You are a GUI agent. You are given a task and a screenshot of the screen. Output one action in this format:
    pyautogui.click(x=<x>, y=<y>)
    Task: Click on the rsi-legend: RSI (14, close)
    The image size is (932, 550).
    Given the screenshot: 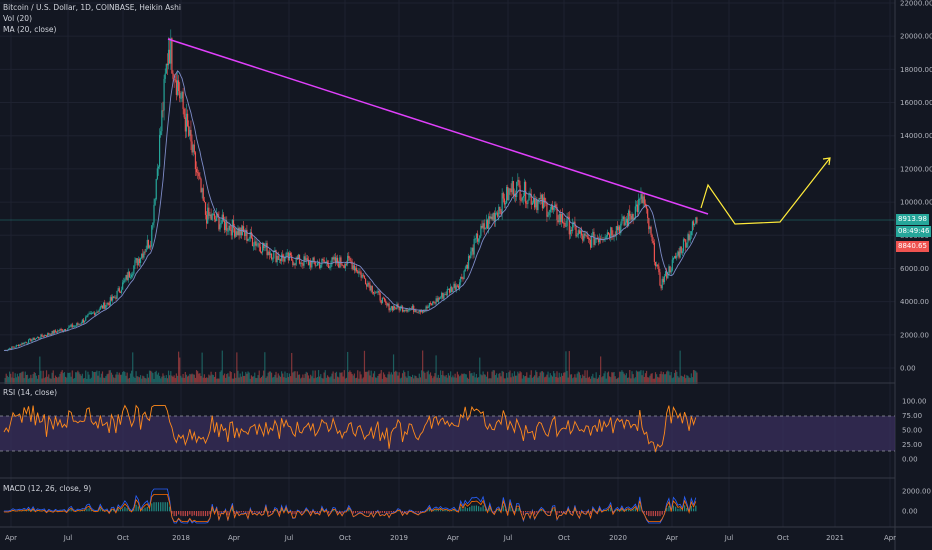 What is the action you would take?
    pyautogui.click(x=30, y=392)
    